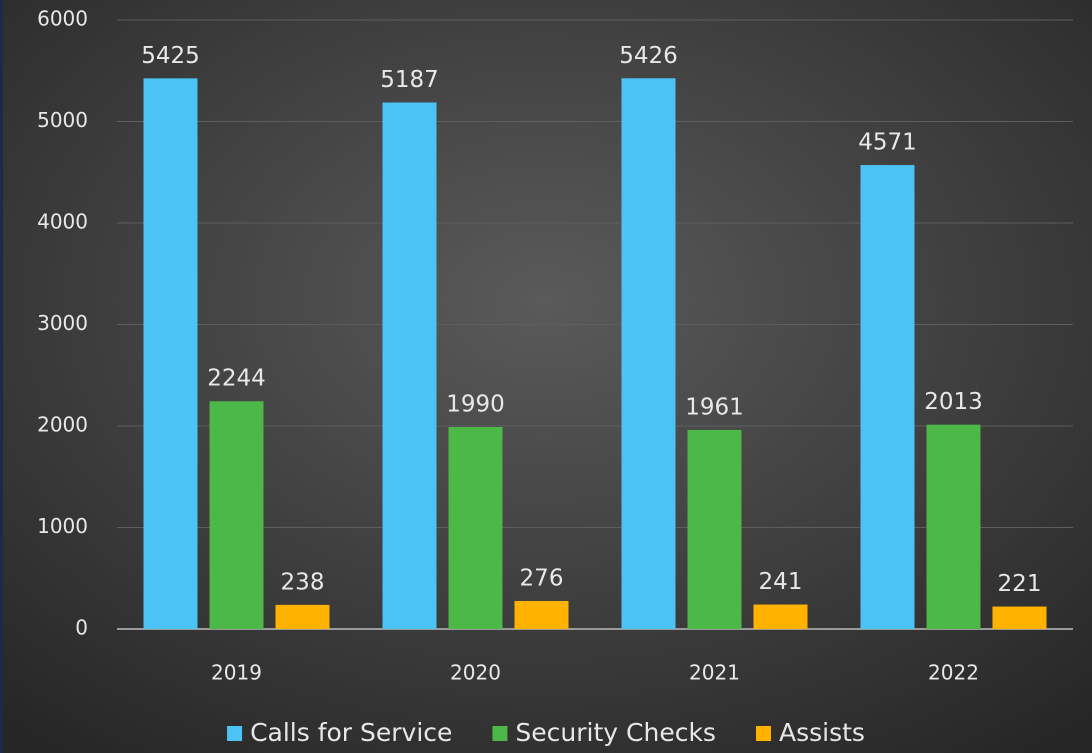 The height and width of the screenshot is (753, 1092). I want to click on y-tick-label: 4000, so click(62, 222).